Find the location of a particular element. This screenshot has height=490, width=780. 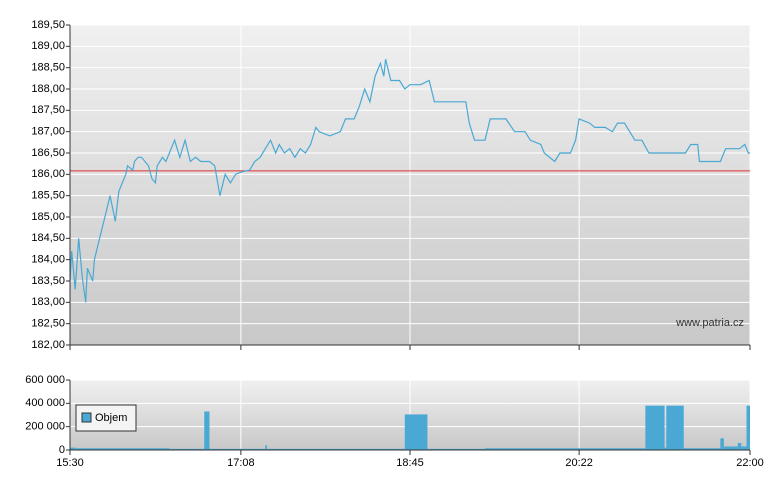

y-tick-label: 188,50 is located at coordinates (48, 68).